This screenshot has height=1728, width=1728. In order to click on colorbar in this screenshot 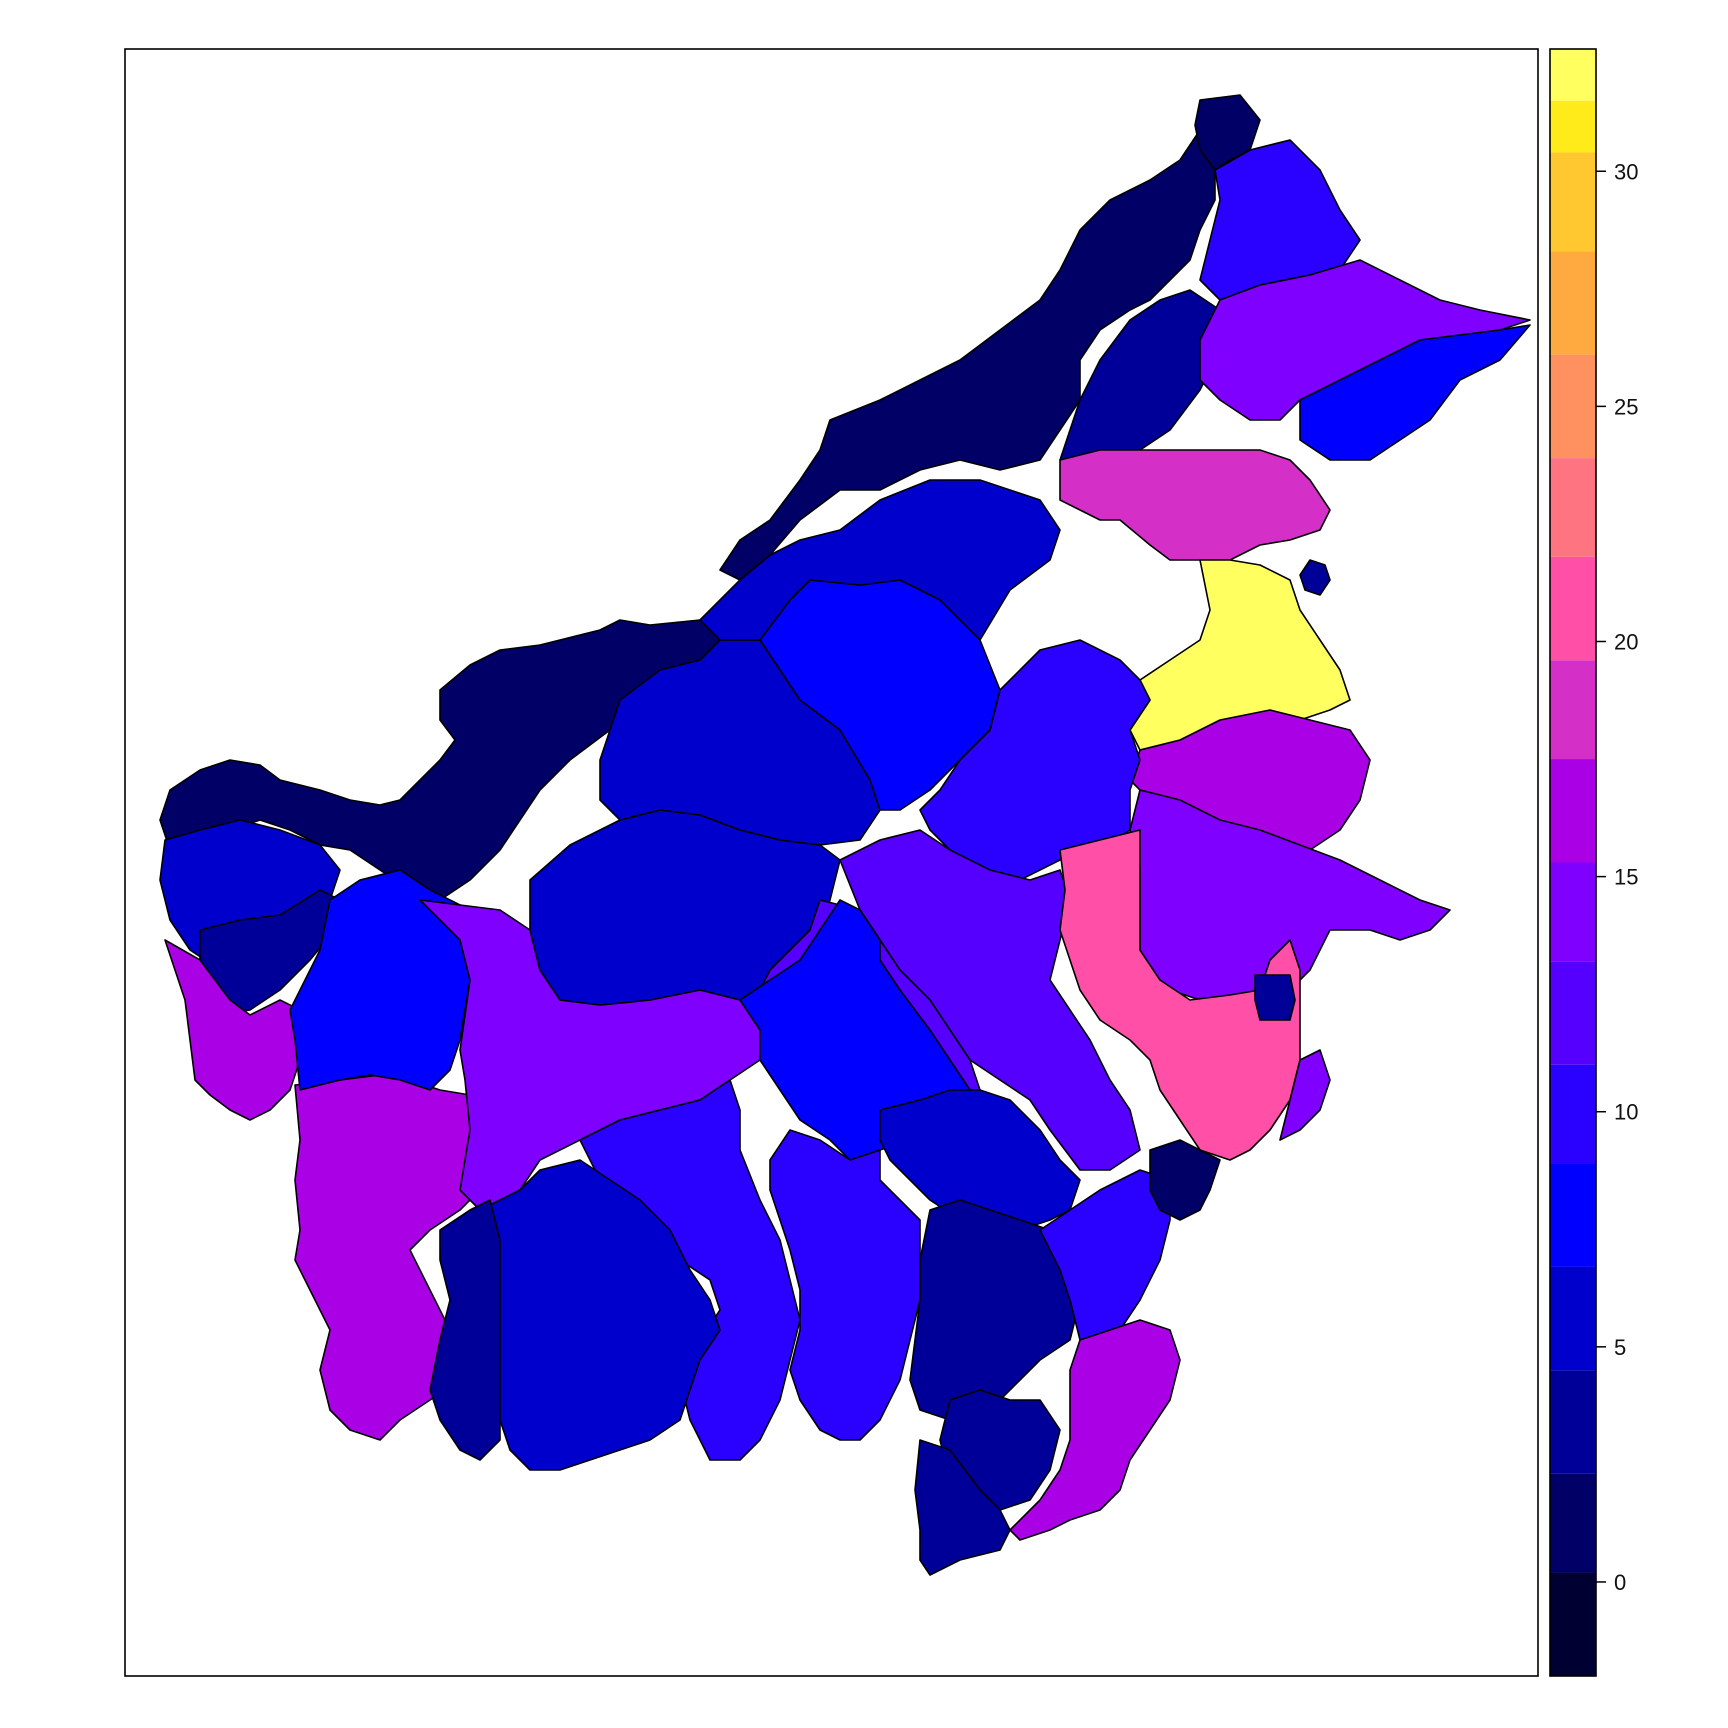, I will do `click(1573, 862)`.